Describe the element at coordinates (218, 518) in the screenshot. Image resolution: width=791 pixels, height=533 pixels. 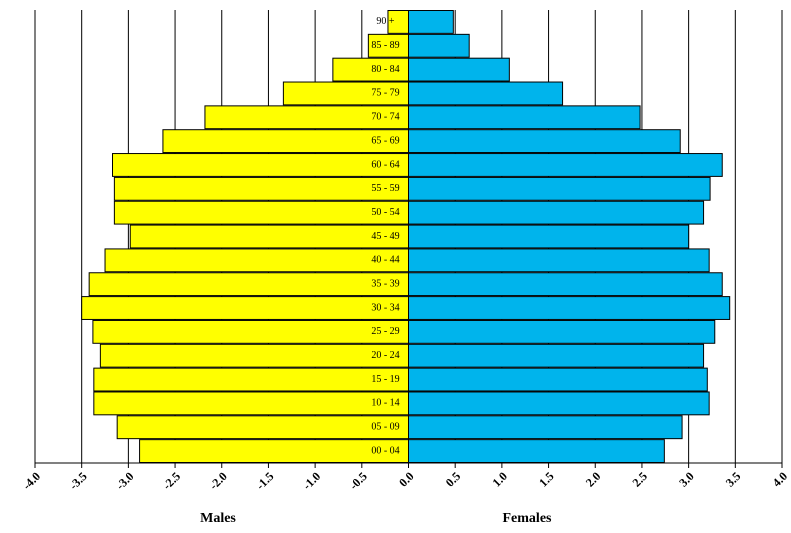
I see `legend-males: Males` at that location.